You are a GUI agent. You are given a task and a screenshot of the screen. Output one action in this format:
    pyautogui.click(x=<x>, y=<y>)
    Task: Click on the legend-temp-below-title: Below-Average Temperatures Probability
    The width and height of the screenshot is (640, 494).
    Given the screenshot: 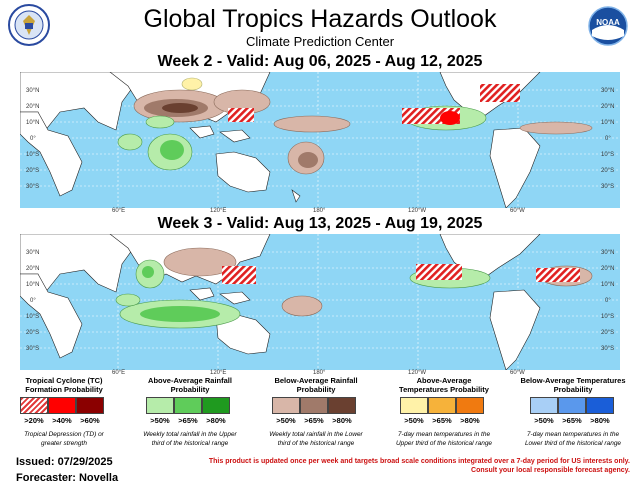 What is the action you would take?
    pyautogui.click(x=573, y=385)
    